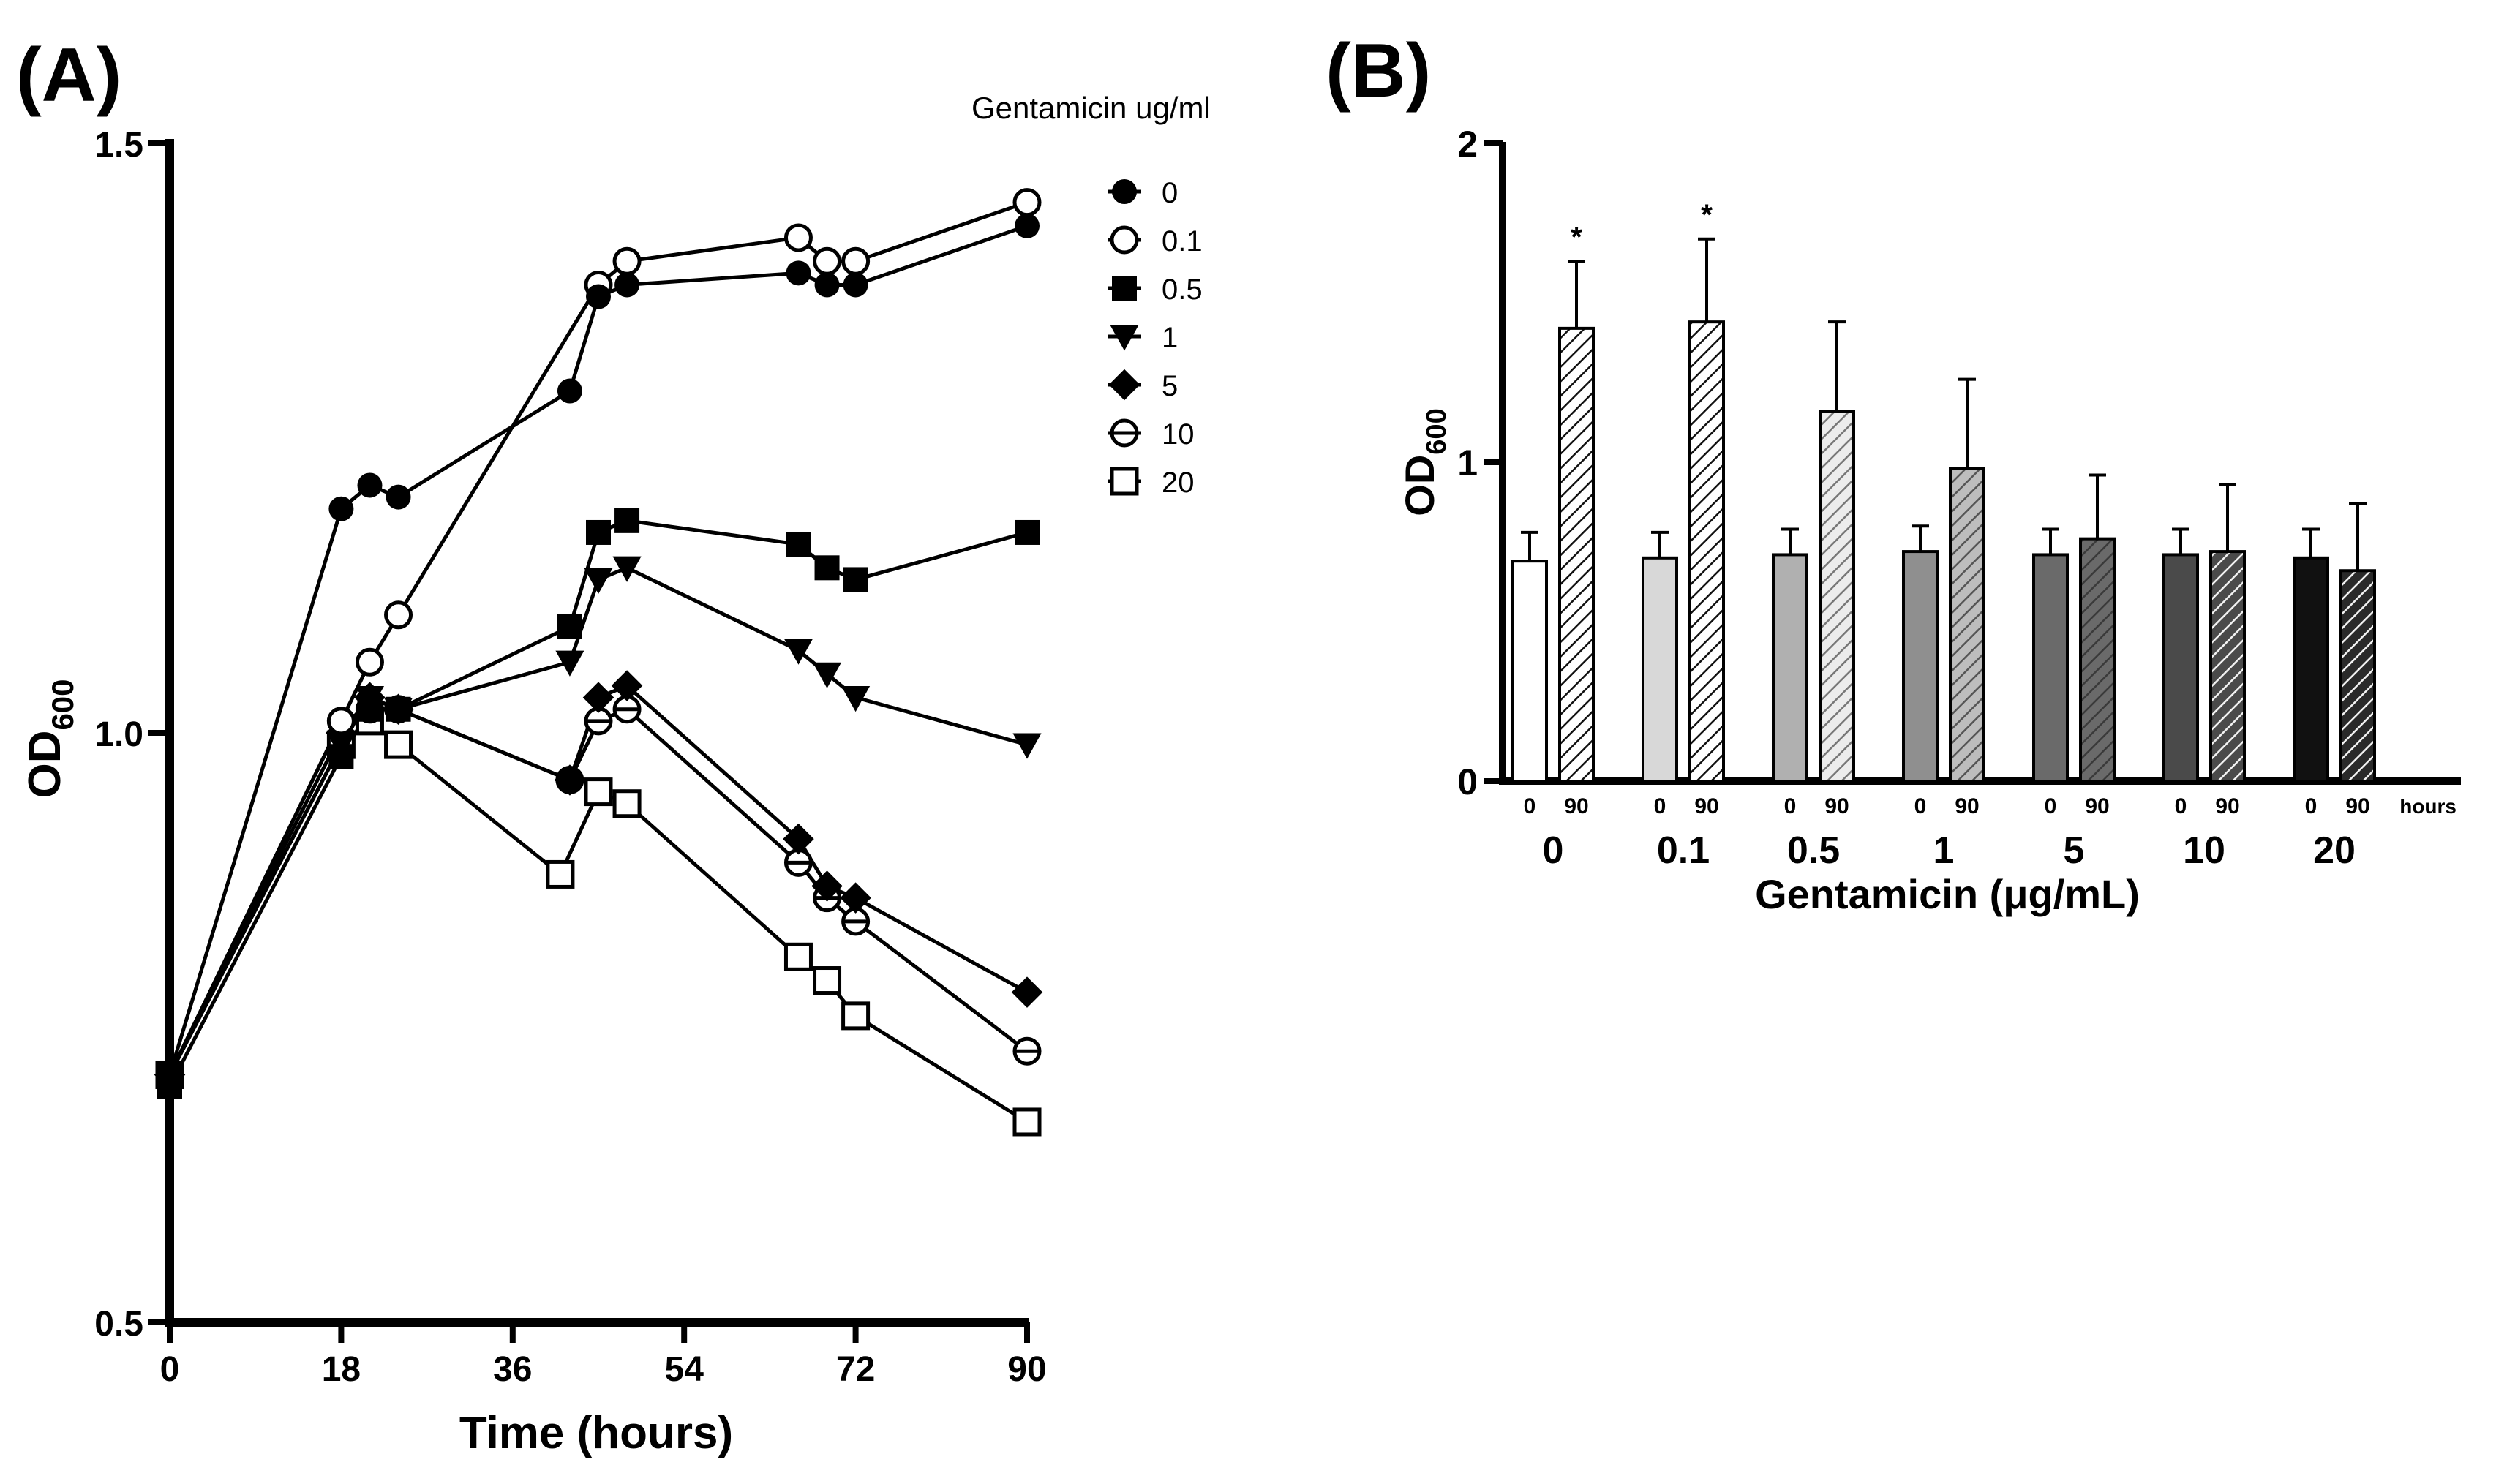 This screenshot has width=2496, height=1484. I want to click on legend-item-1: 1, so click(1143, 338).